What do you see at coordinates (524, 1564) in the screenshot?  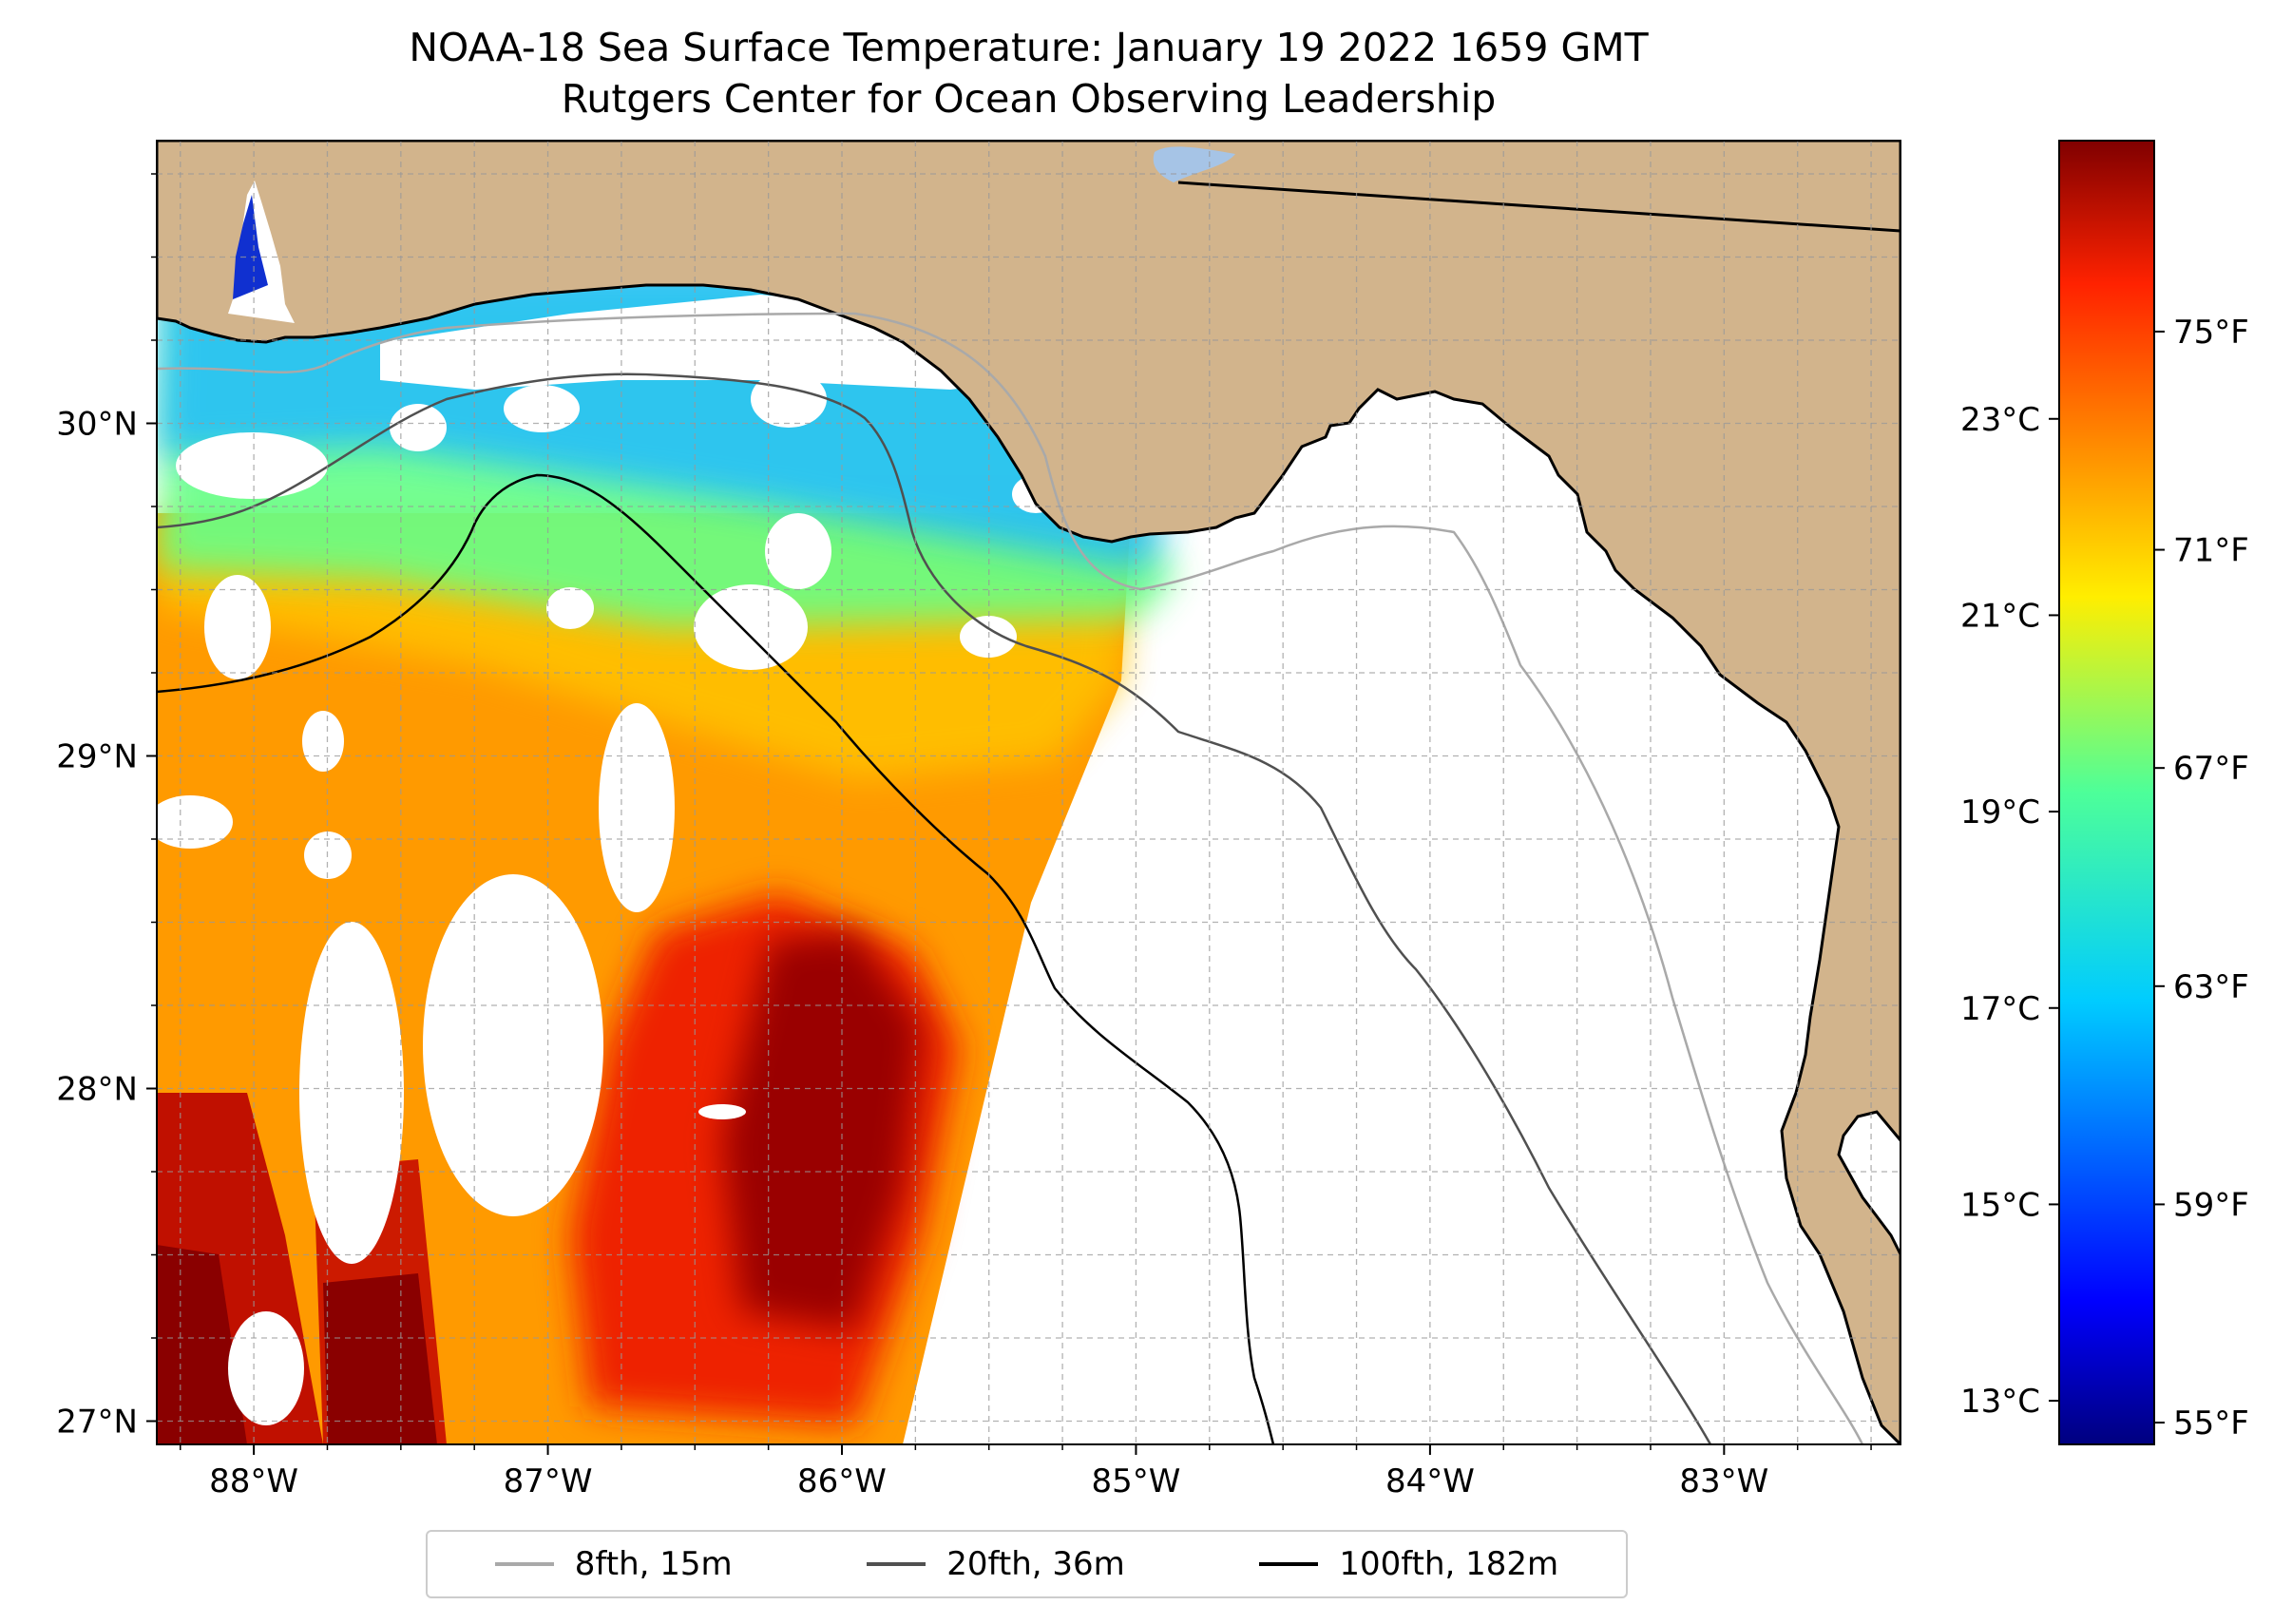 I see `legend-swatch-8fth` at bounding box center [524, 1564].